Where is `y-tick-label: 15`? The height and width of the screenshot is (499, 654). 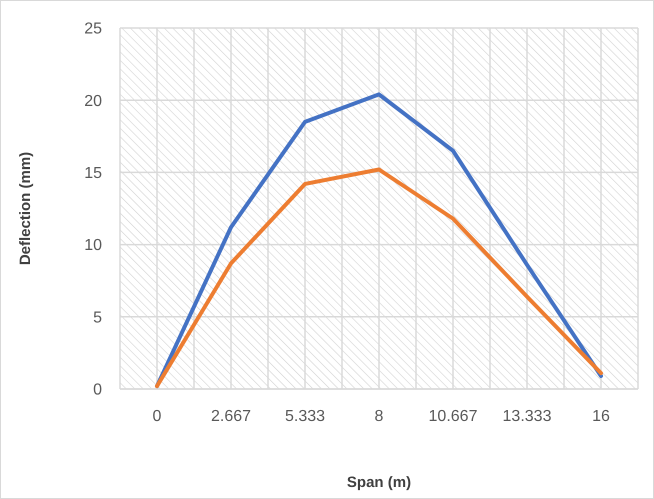 y-tick-label: 15 is located at coordinates (93, 173).